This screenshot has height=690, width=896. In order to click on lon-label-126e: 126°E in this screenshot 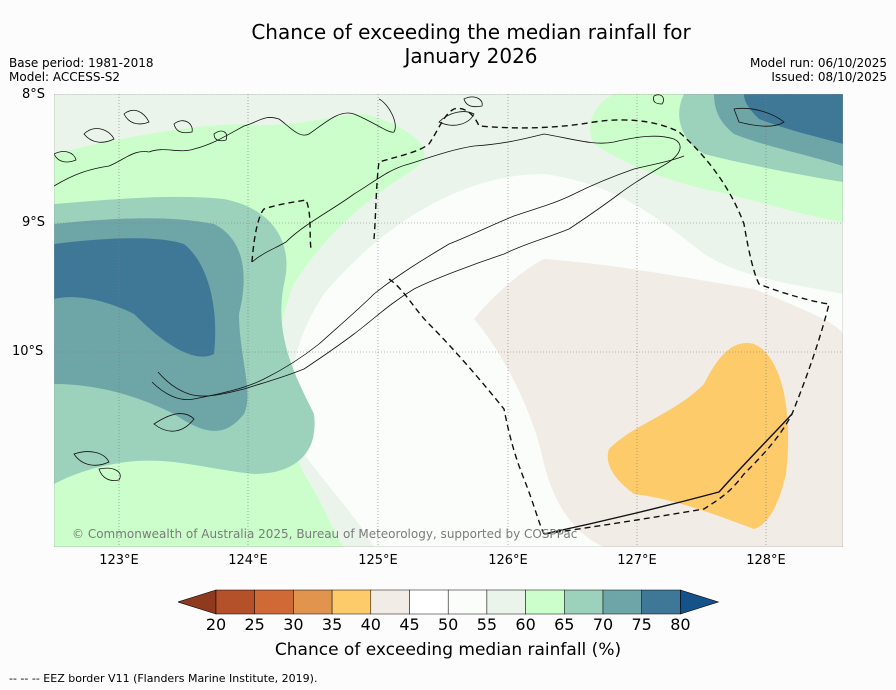, I will do `click(508, 560)`.